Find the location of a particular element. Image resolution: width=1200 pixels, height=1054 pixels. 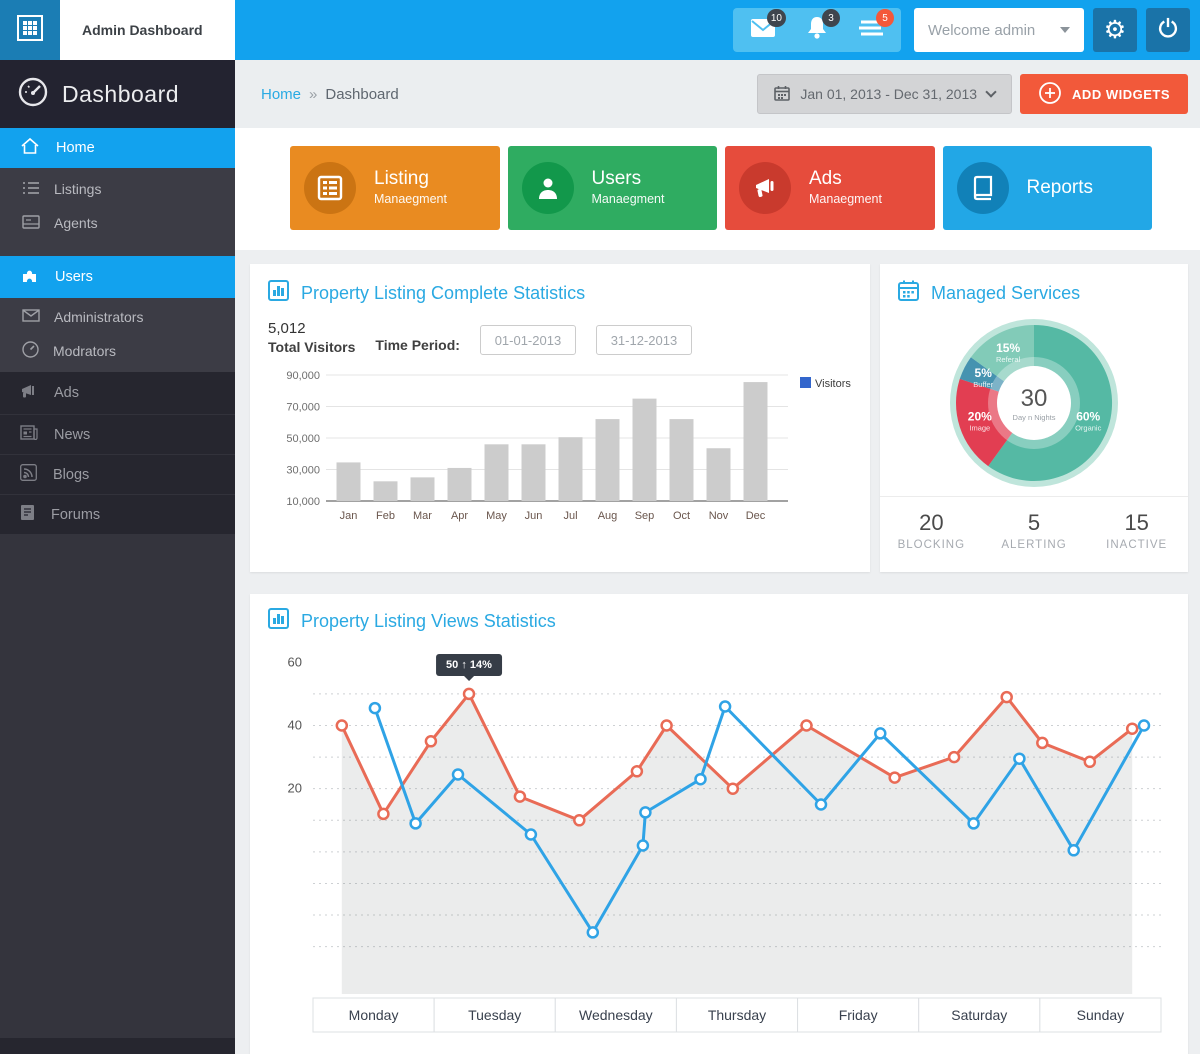

mail-badge: 10 is located at coordinates (776, 18).